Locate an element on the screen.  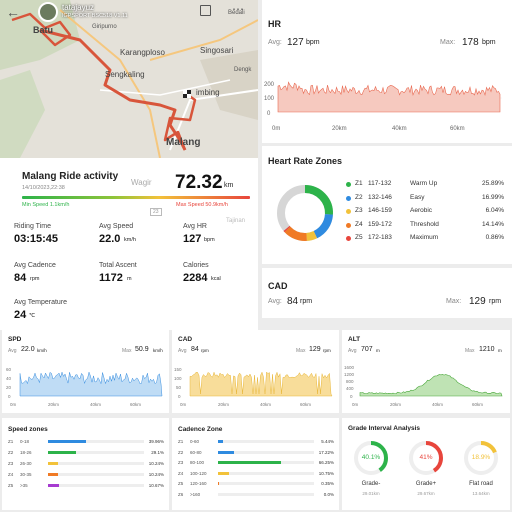
zone-id: Z3 is located at coordinates (11, 463).